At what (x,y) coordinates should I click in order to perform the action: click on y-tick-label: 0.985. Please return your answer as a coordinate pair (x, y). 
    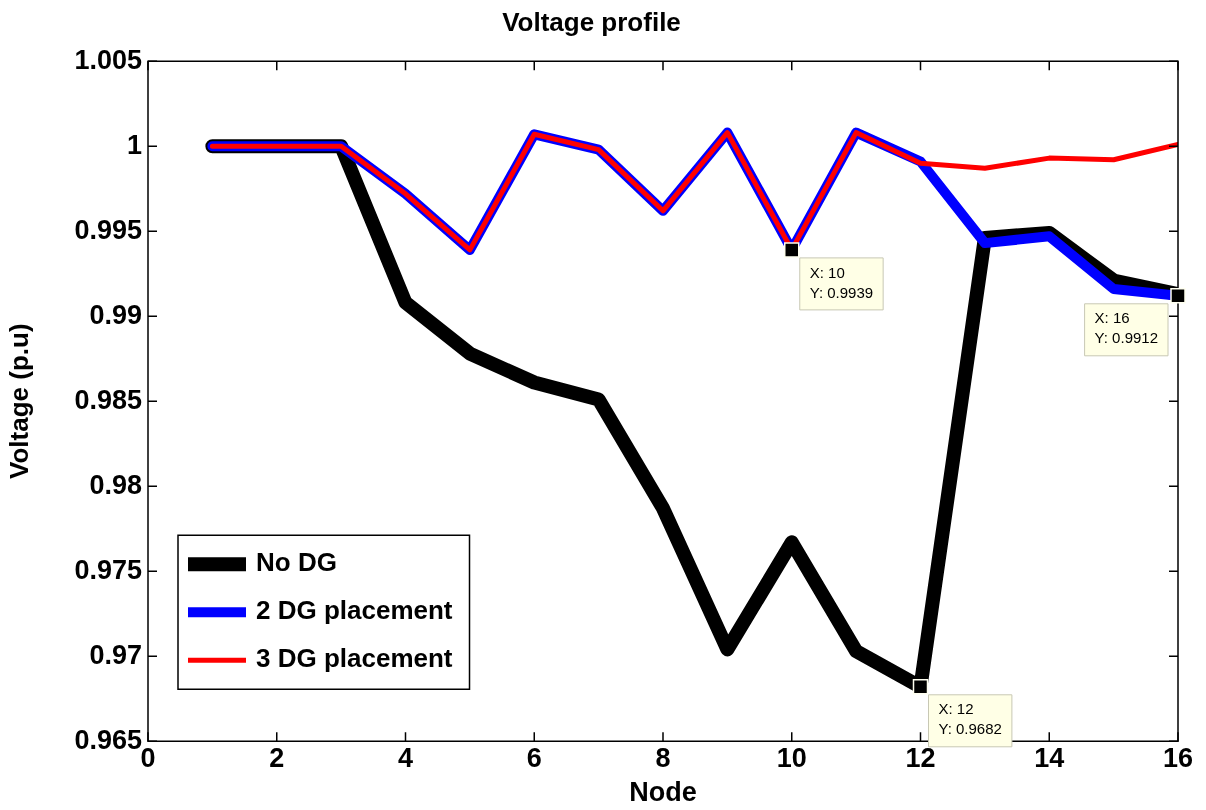
    Looking at the image, I should click on (108, 399).